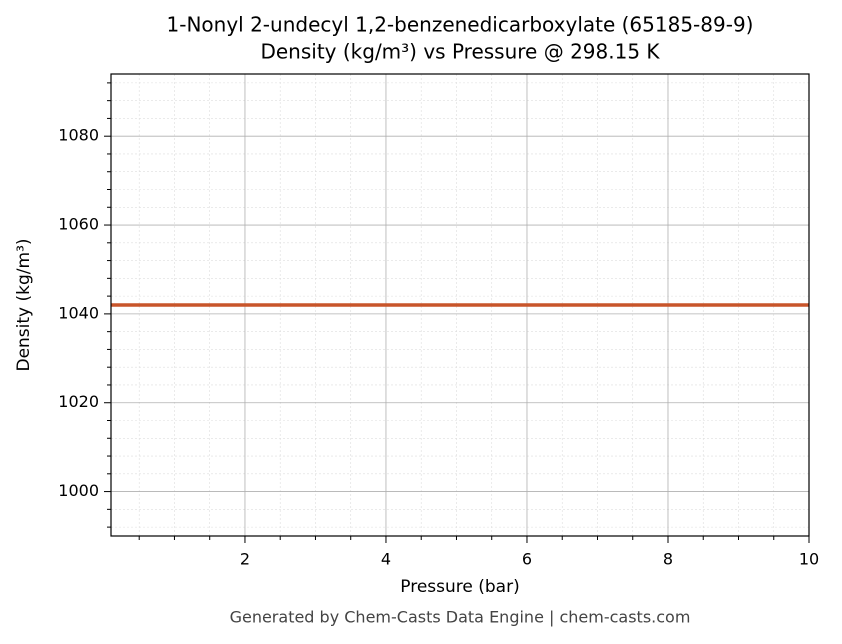 This screenshot has width=842, height=644. Describe the element at coordinates (809, 559) in the screenshot. I see `x-tick-label: 10` at that location.